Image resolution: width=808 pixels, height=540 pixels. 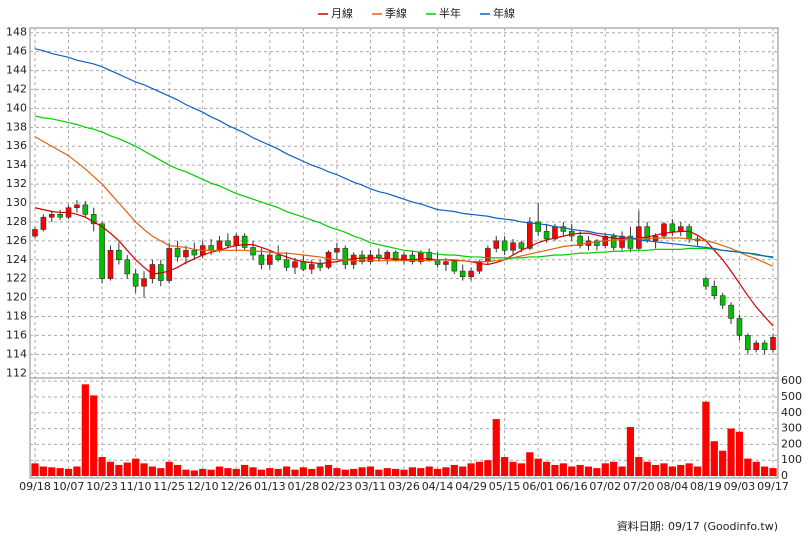 What do you see at coordinates (16, 202) in the screenshot?
I see `y-tick-label: 130` at bounding box center [16, 202].